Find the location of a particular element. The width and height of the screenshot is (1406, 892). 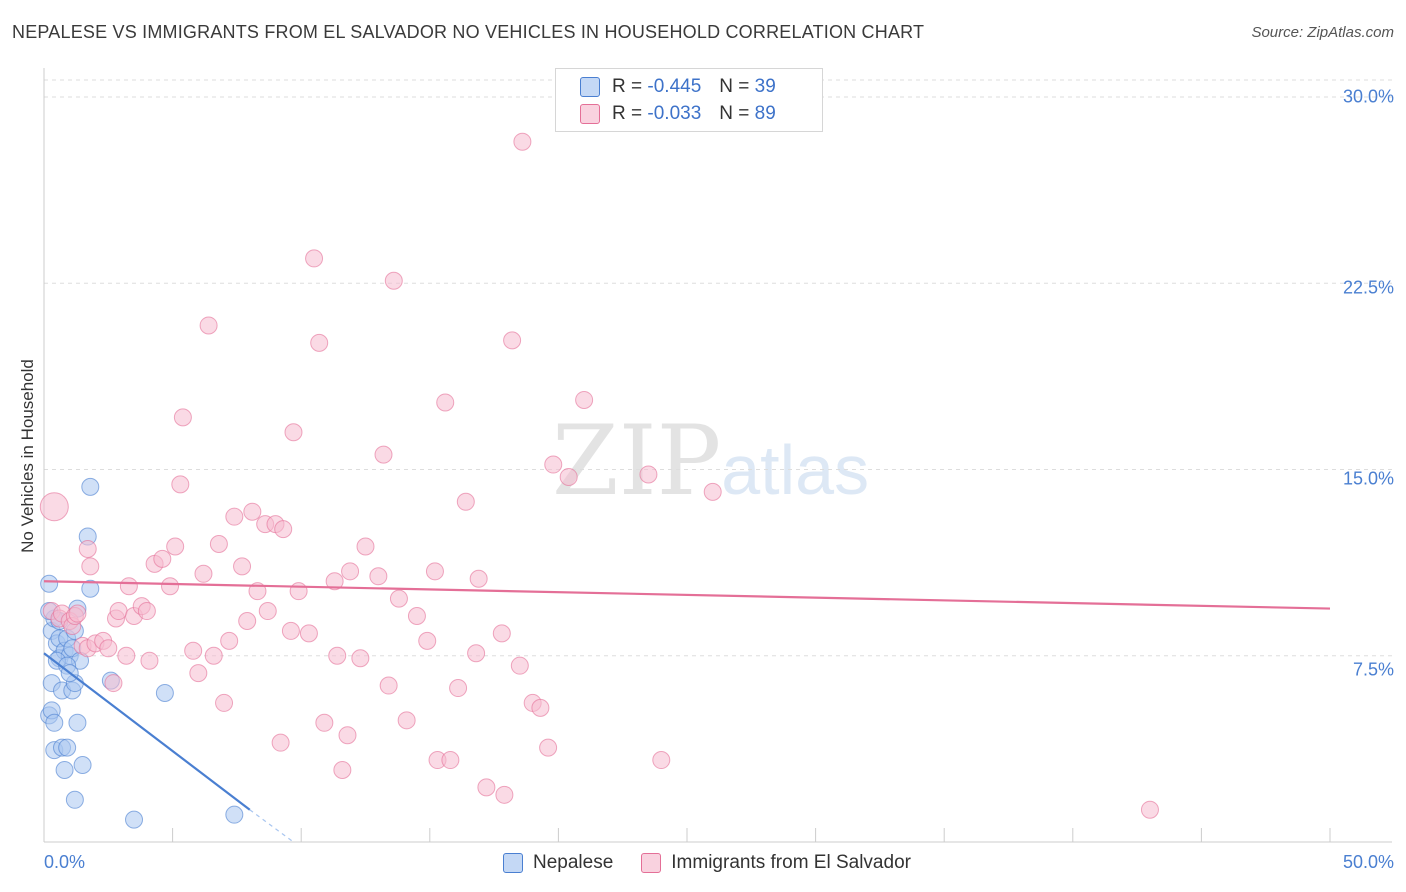

source-label: Source: ZipAtlas.com is located at coordinates (1322, 32).